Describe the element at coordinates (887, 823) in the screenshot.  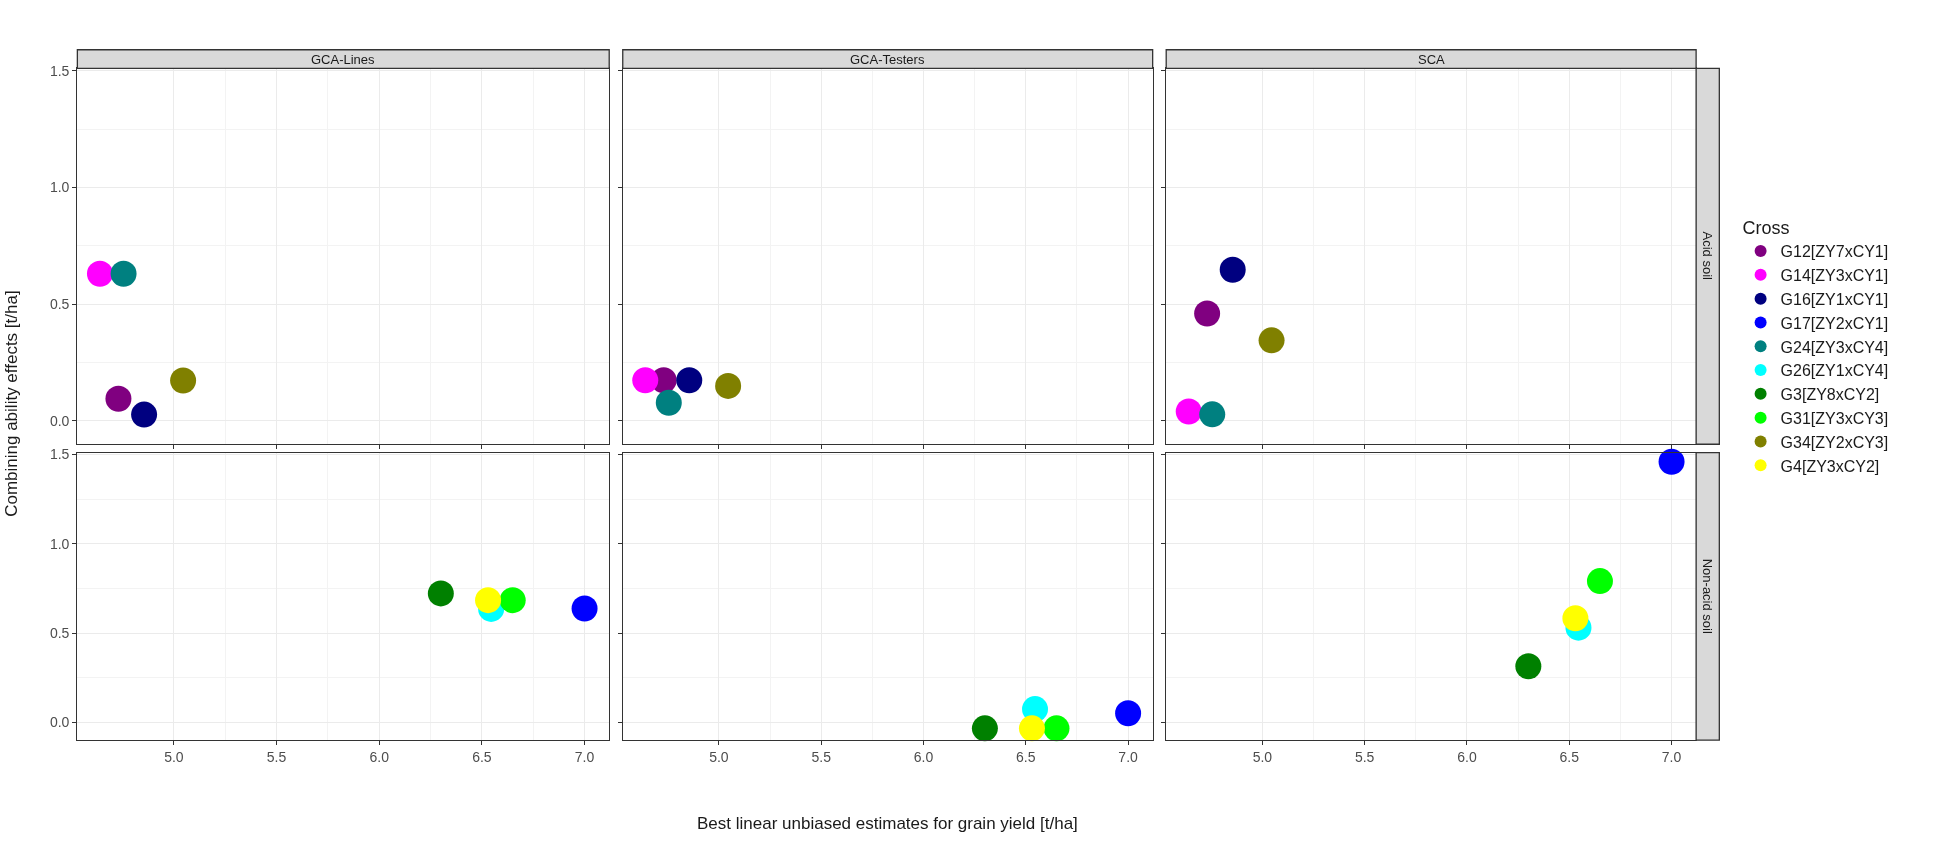
I see `x-axis-title: Best linear unbiased estimates for grain yield [t/ha]` at that location.